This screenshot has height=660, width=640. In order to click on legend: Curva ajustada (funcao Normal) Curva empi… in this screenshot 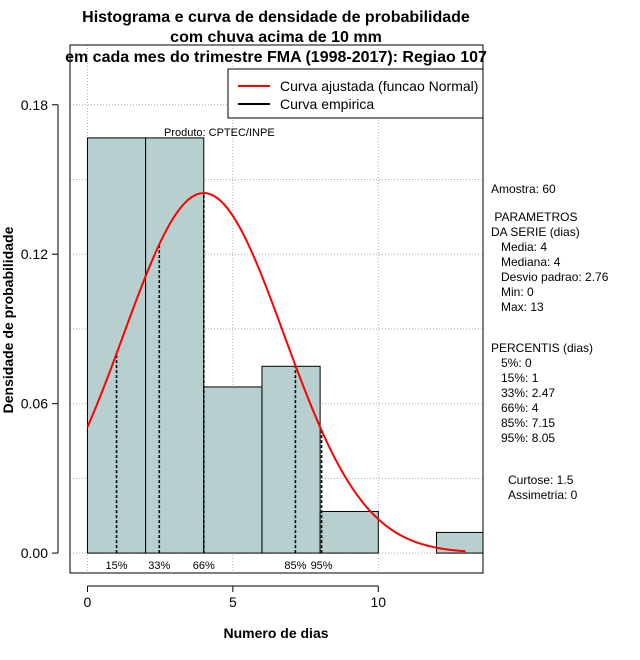, I will do `click(355, 93)`.